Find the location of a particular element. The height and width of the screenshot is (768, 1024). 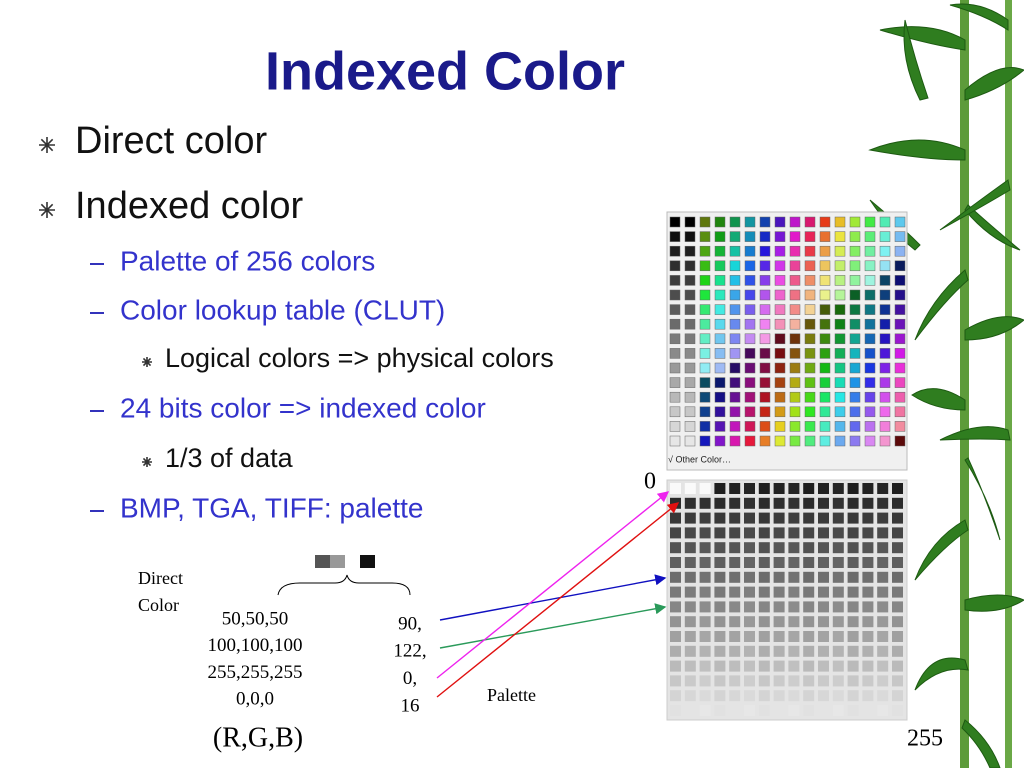

rgb-value: 100,100,100 is located at coordinates (255, 645).